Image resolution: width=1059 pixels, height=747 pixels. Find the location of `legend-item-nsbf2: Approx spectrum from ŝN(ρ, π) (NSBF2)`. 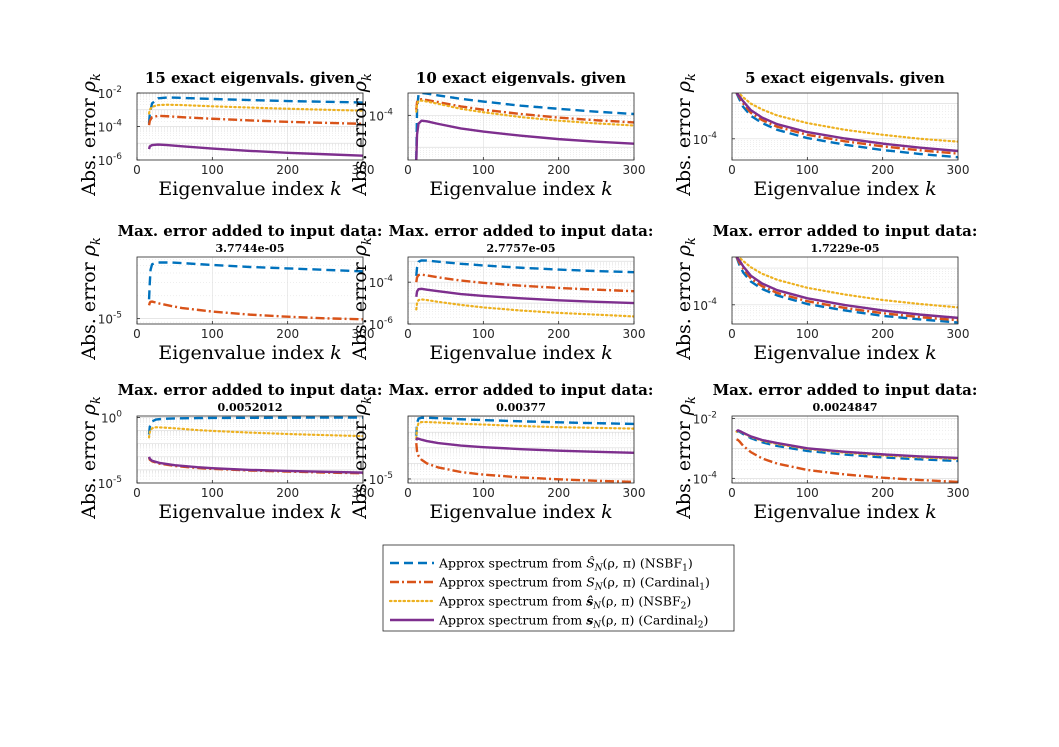

legend-item-nsbf2: Approx spectrum from ŝN(ρ, π) (NSBF2) is located at coordinates (539, 603).